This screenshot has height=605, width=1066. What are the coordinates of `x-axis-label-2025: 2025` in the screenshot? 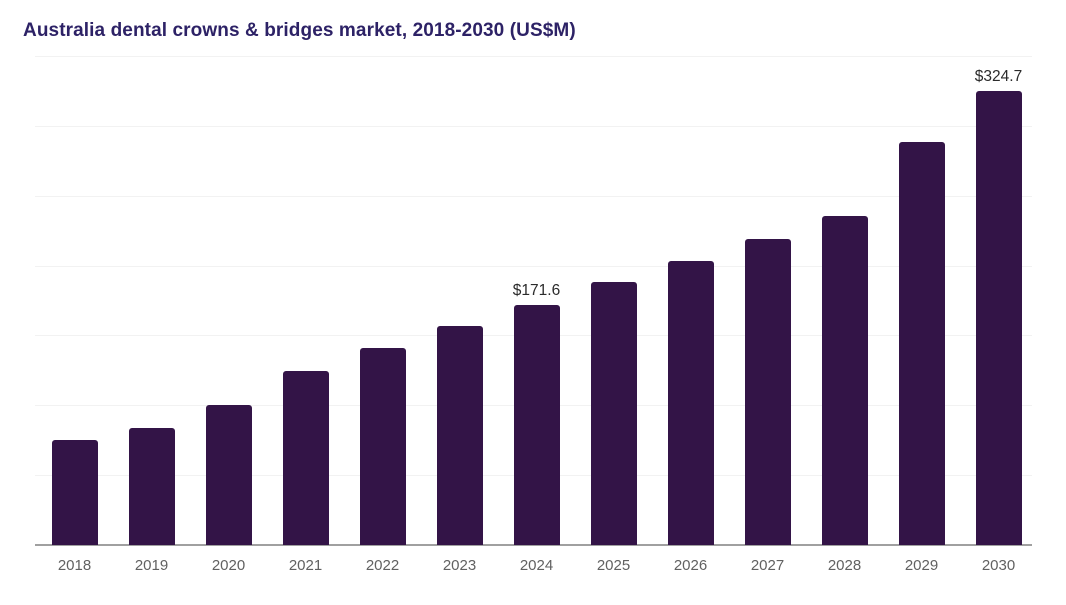 It's located at (613, 565).